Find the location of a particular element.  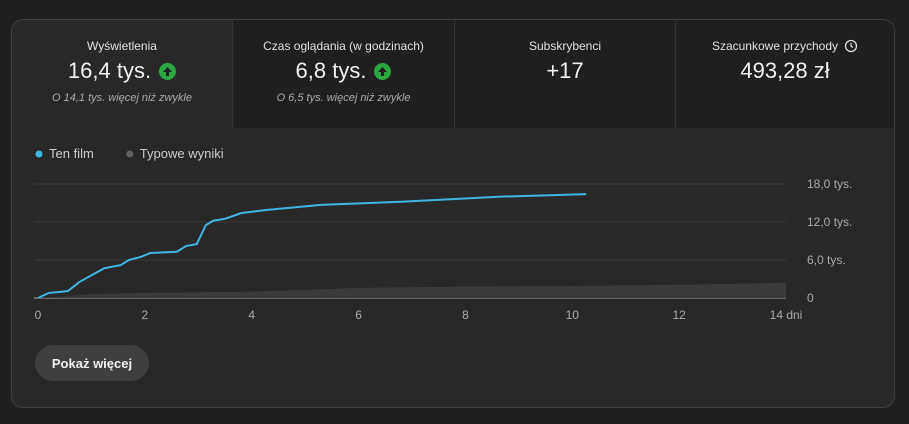

y-tick-label: 18,0 tys. is located at coordinates (829, 184).